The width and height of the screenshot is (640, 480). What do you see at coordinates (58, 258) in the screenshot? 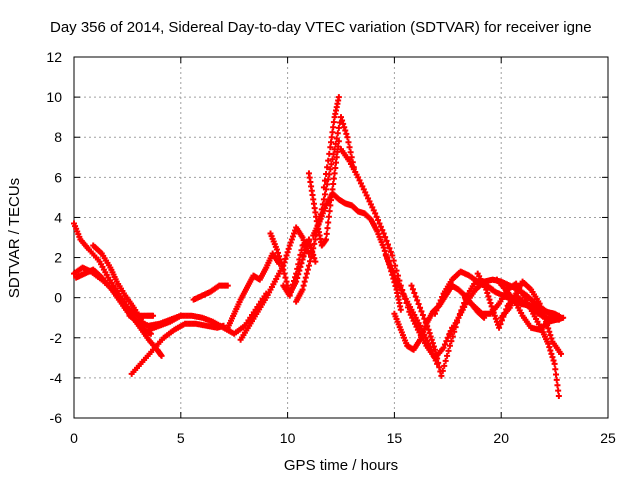
I see `y-tick-label: 2` at bounding box center [58, 258].